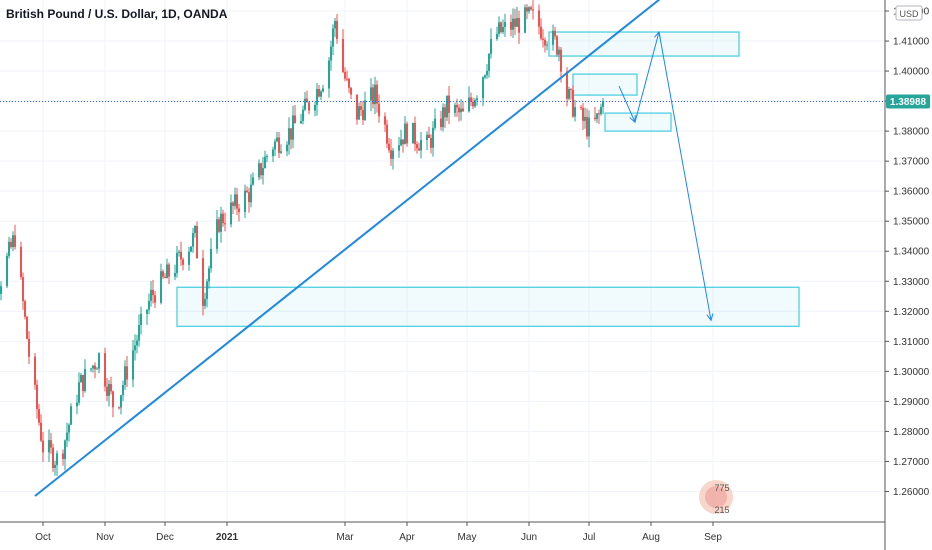 The width and height of the screenshot is (932, 550). What do you see at coordinates (665, 176) in the screenshot?
I see `projection-path` at bounding box center [665, 176].